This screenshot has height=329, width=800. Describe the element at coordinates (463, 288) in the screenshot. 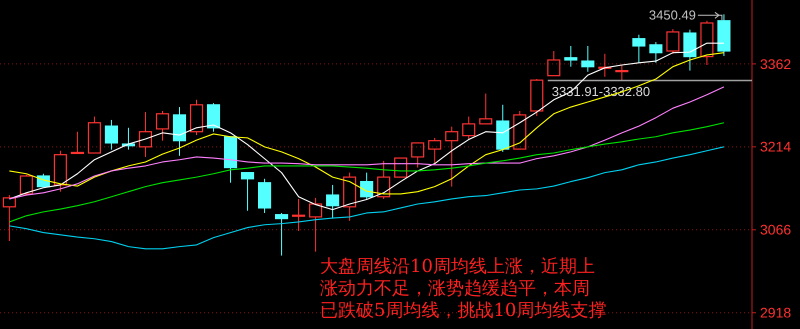

I see `annotation: 大盘周线沿10周均线上涨，近期上涨动力不足，涨势趋缓趋平，本周已跌破5周均线，挑战10周均线支撑` at that location.